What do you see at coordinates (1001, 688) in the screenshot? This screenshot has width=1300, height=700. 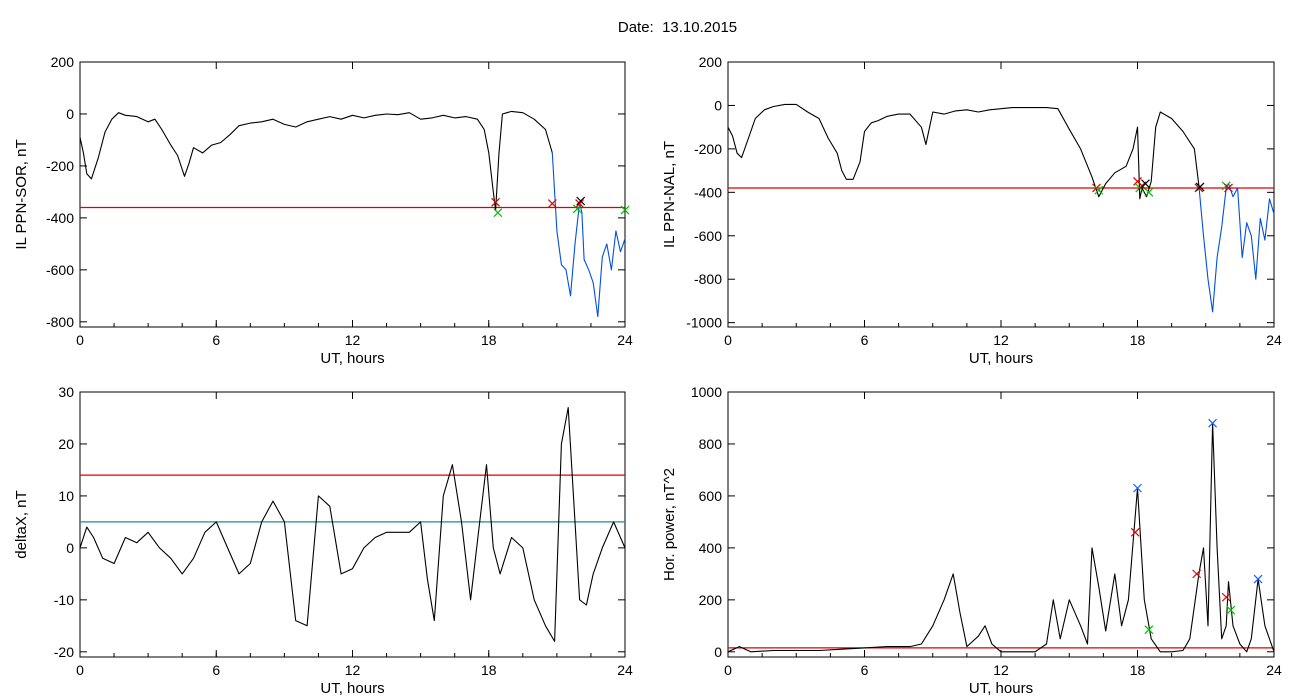 I see `panel-4-xlabel: UT, hours` at bounding box center [1001, 688].